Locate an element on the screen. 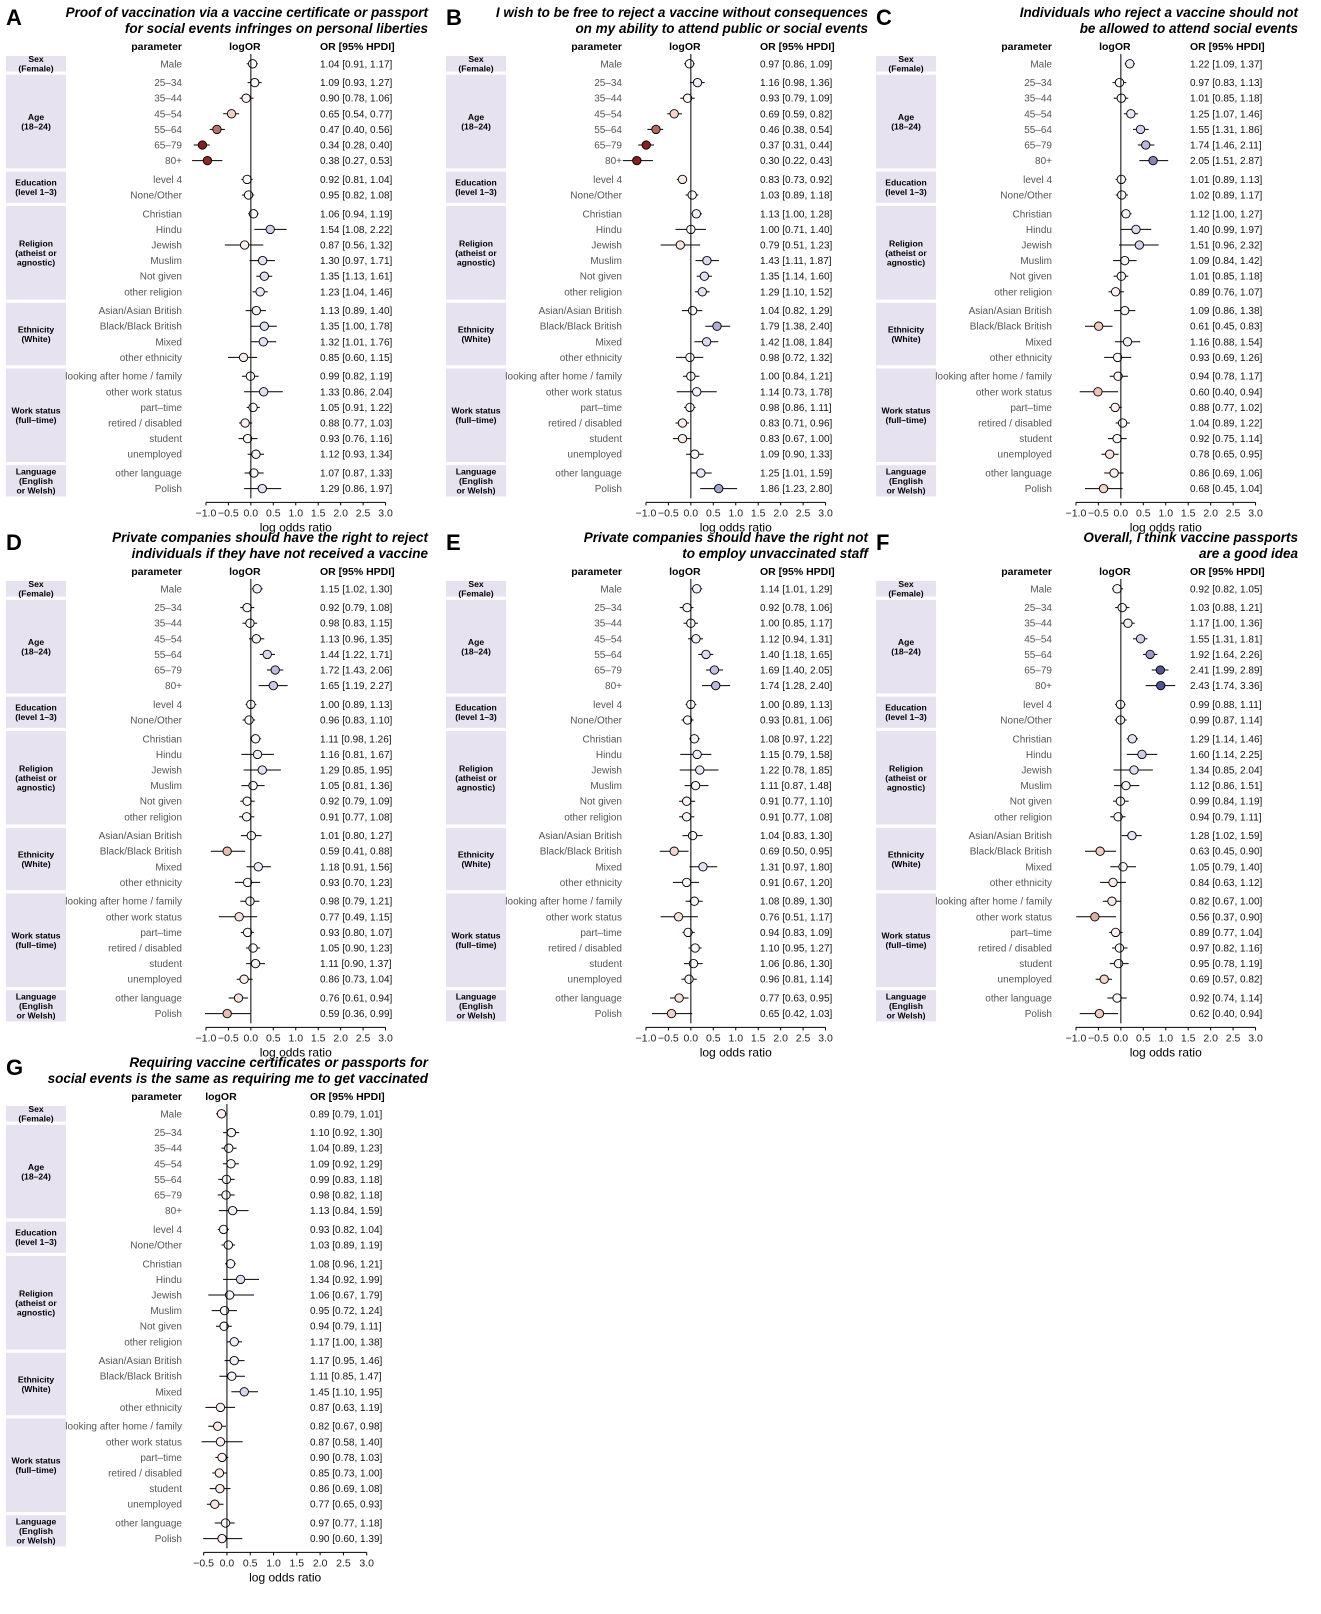  or-value: 0.99 [0.82, 1.19] is located at coordinates (356, 377).